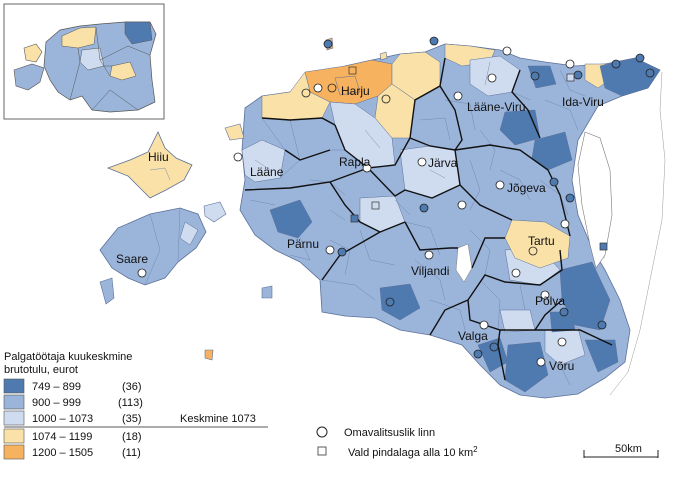 The image size is (685, 482). Describe the element at coordinates (132, 437) in the screenshot. I see `legend-count-4: (18)` at that location.